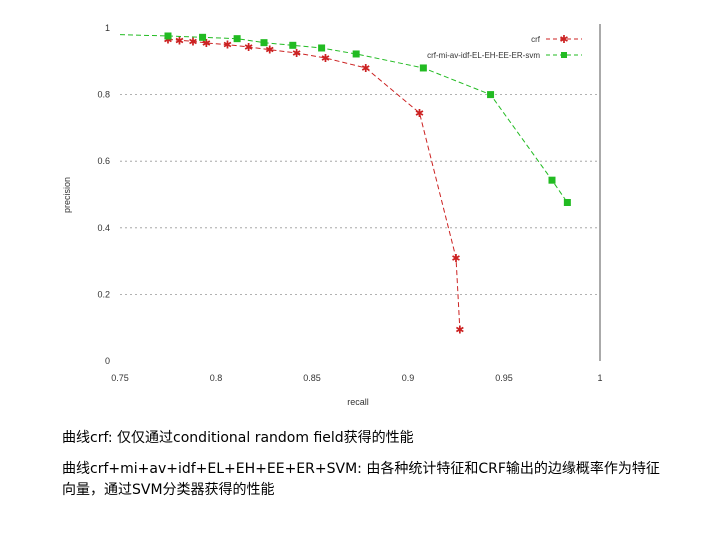  I want to click on legend-marker-crf: ✱, so click(563, 39).